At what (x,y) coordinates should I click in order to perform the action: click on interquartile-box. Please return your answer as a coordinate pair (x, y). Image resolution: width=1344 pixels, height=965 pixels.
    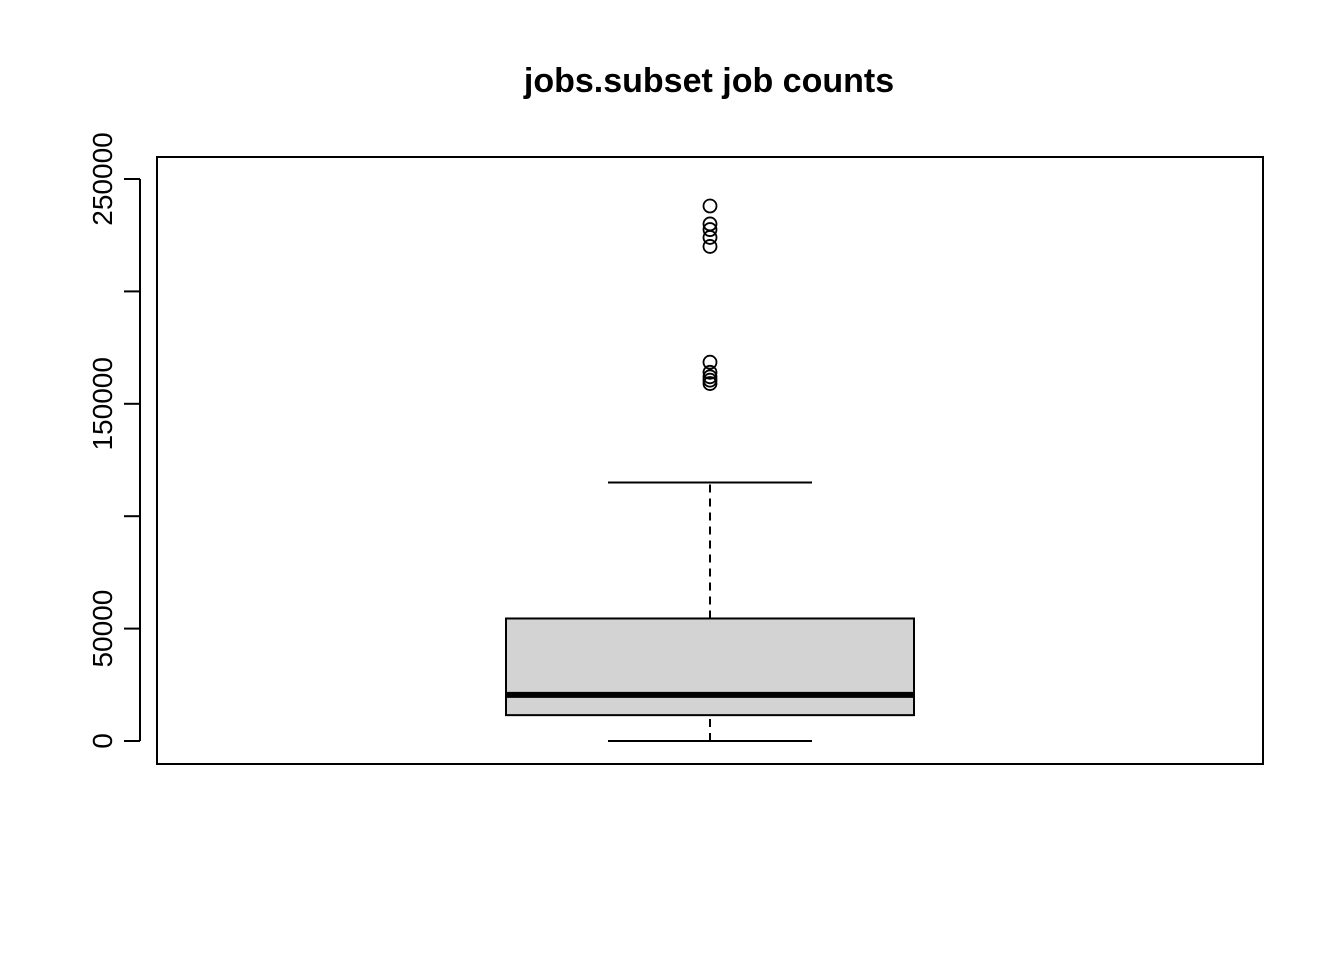
    Looking at the image, I should click on (710, 667).